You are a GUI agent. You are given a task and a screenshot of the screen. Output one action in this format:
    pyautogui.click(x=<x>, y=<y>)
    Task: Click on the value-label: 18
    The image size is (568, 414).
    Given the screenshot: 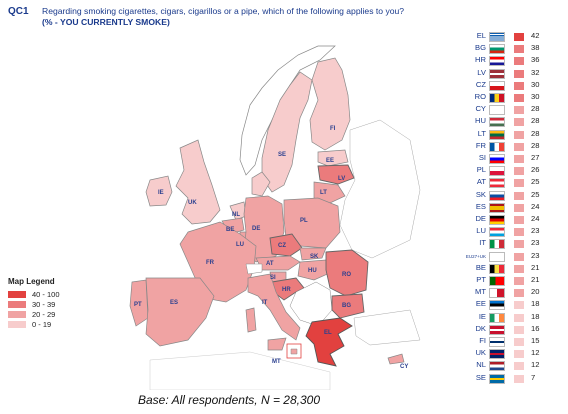 What is the action you would take?
    pyautogui.click(x=535, y=304)
    